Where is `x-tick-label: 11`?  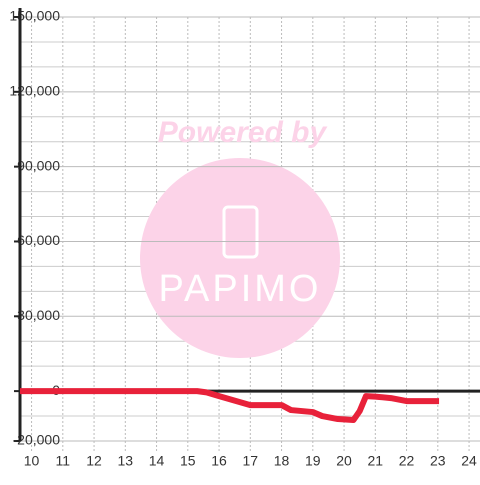
x-tick-label: 11 is located at coordinates (63, 461).